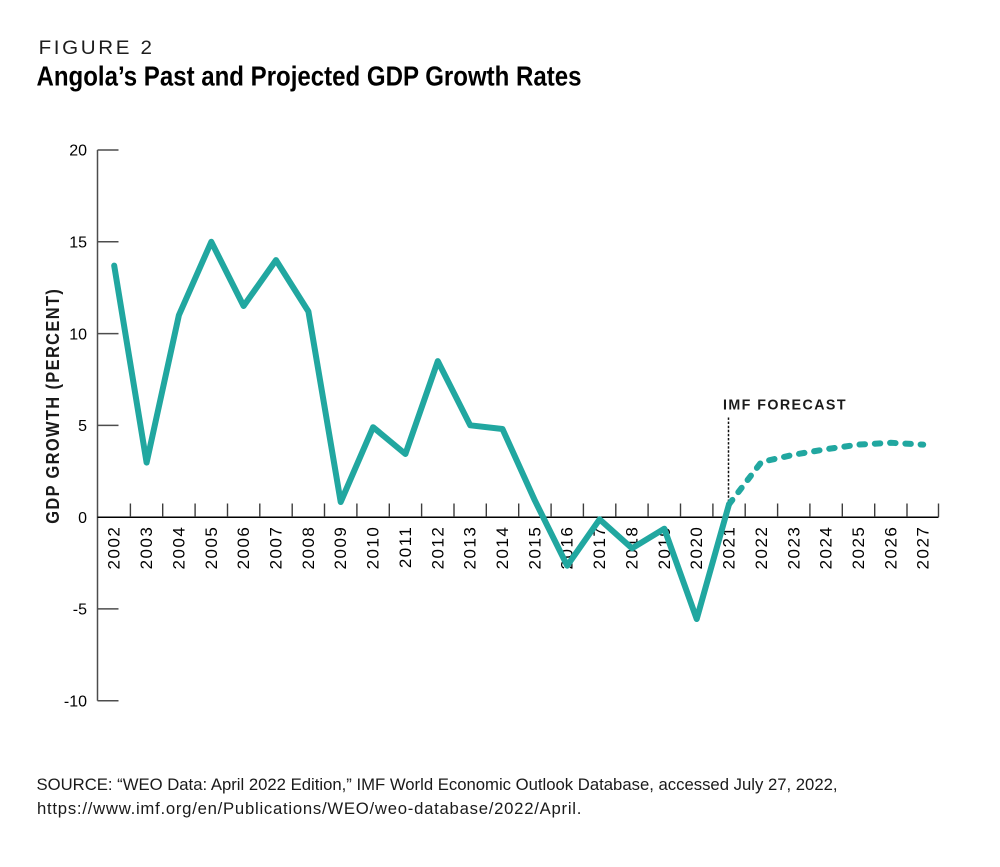  Describe the element at coordinates (826, 548) in the screenshot. I see `svg-text: 2024` at that location.